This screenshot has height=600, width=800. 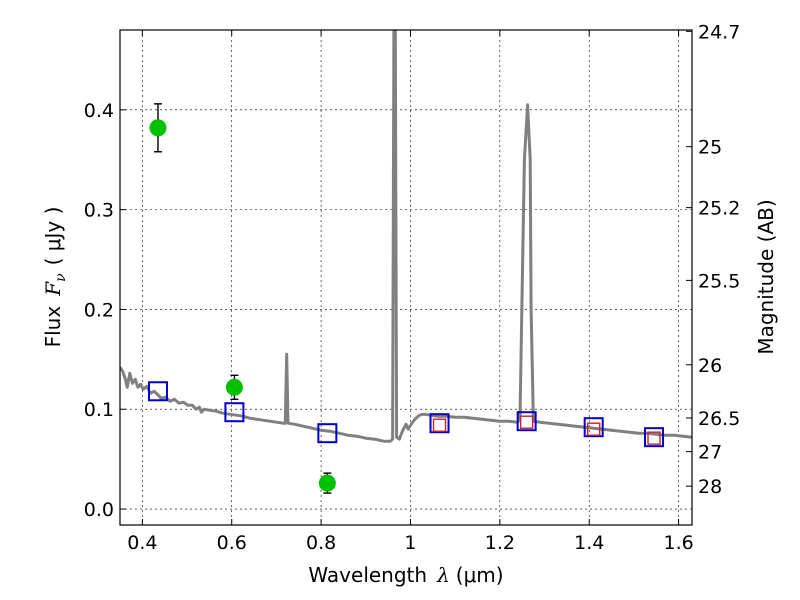 I want to click on x-axis-label: Wavelength λ (μm), so click(x=405, y=575).